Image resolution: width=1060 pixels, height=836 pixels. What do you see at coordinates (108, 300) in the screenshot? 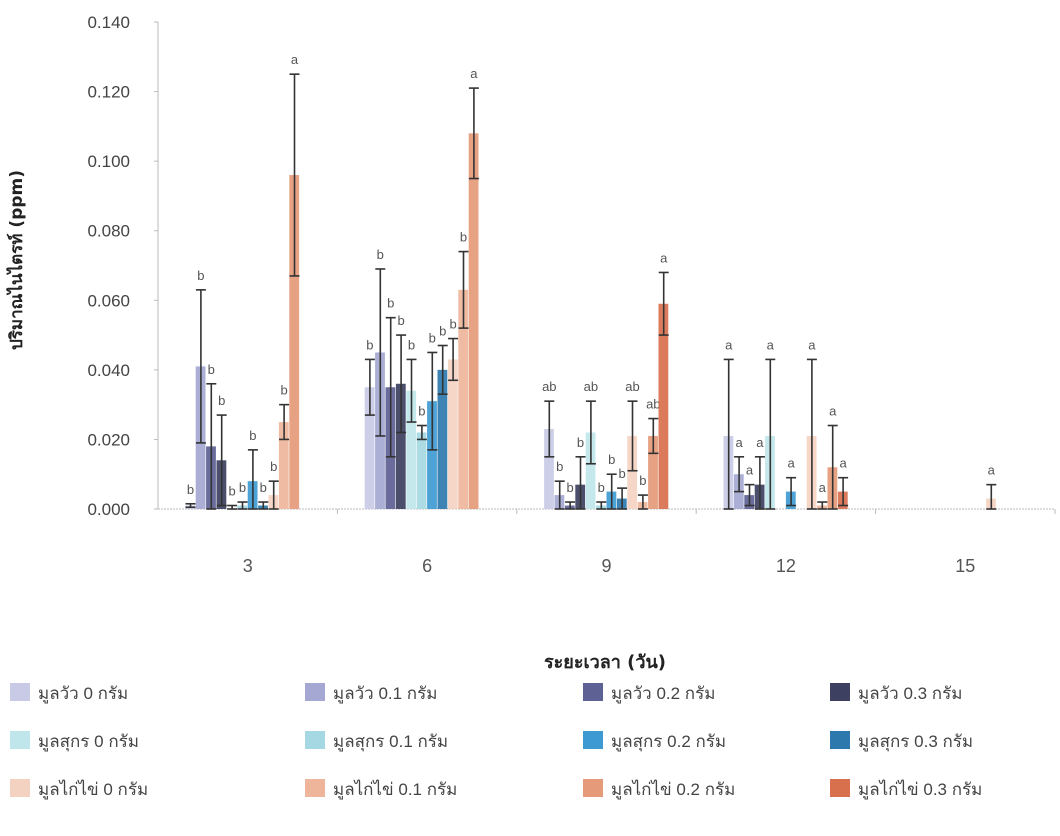
I see `y-tick-label: 0.060` at bounding box center [108, 300].